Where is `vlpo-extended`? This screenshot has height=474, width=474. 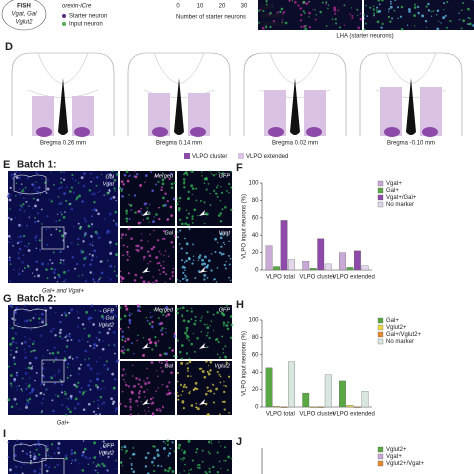
vlpo-extended is located at coordinates (431, 111).